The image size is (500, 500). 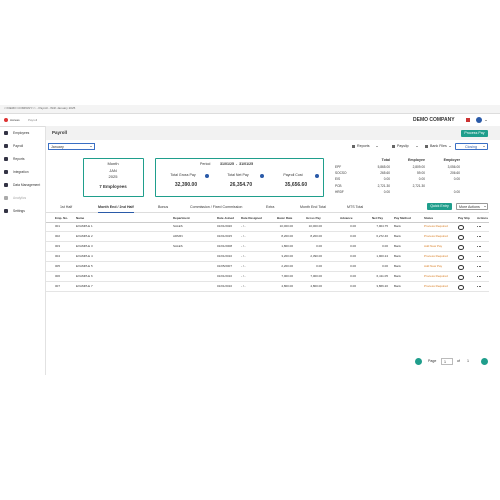 What do you see at coordinates (471, 146) in the screenshot?
I see `closing-button: Closing` at bounding box center [471, 146].